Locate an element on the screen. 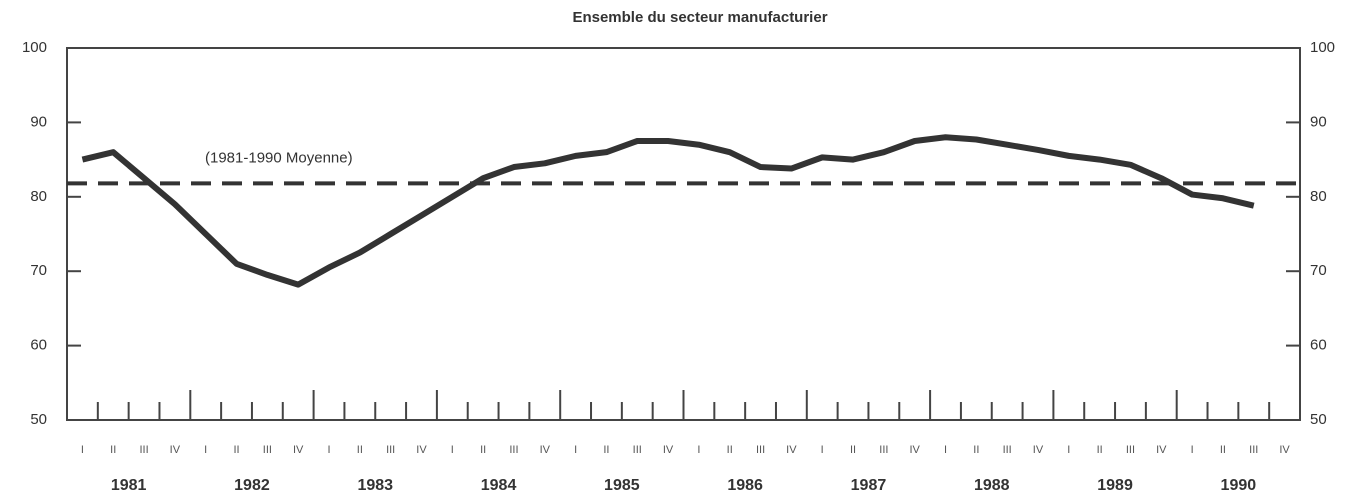 The width and height of the screenshot is (1371, 497). y-tick-label: 80 is located at coordinates (38, 196).